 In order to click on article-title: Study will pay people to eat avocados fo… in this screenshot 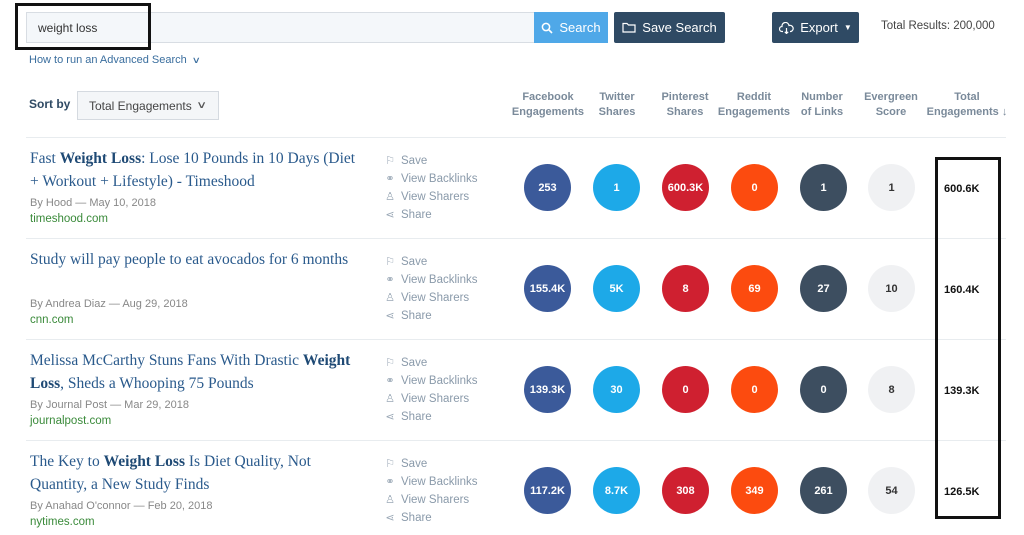, I will do `click(189, 259)`.